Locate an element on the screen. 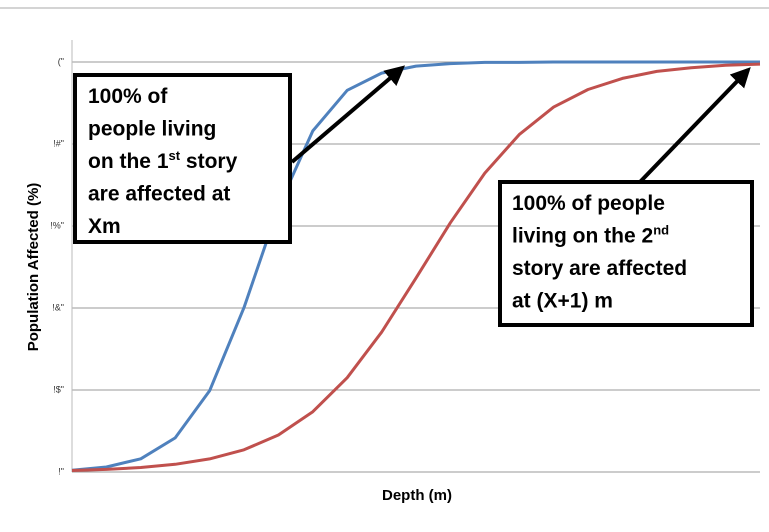 This screenshot has height=532, width=769. y-axis-label: Population Affected (%) is located at coordinates (33, 267).